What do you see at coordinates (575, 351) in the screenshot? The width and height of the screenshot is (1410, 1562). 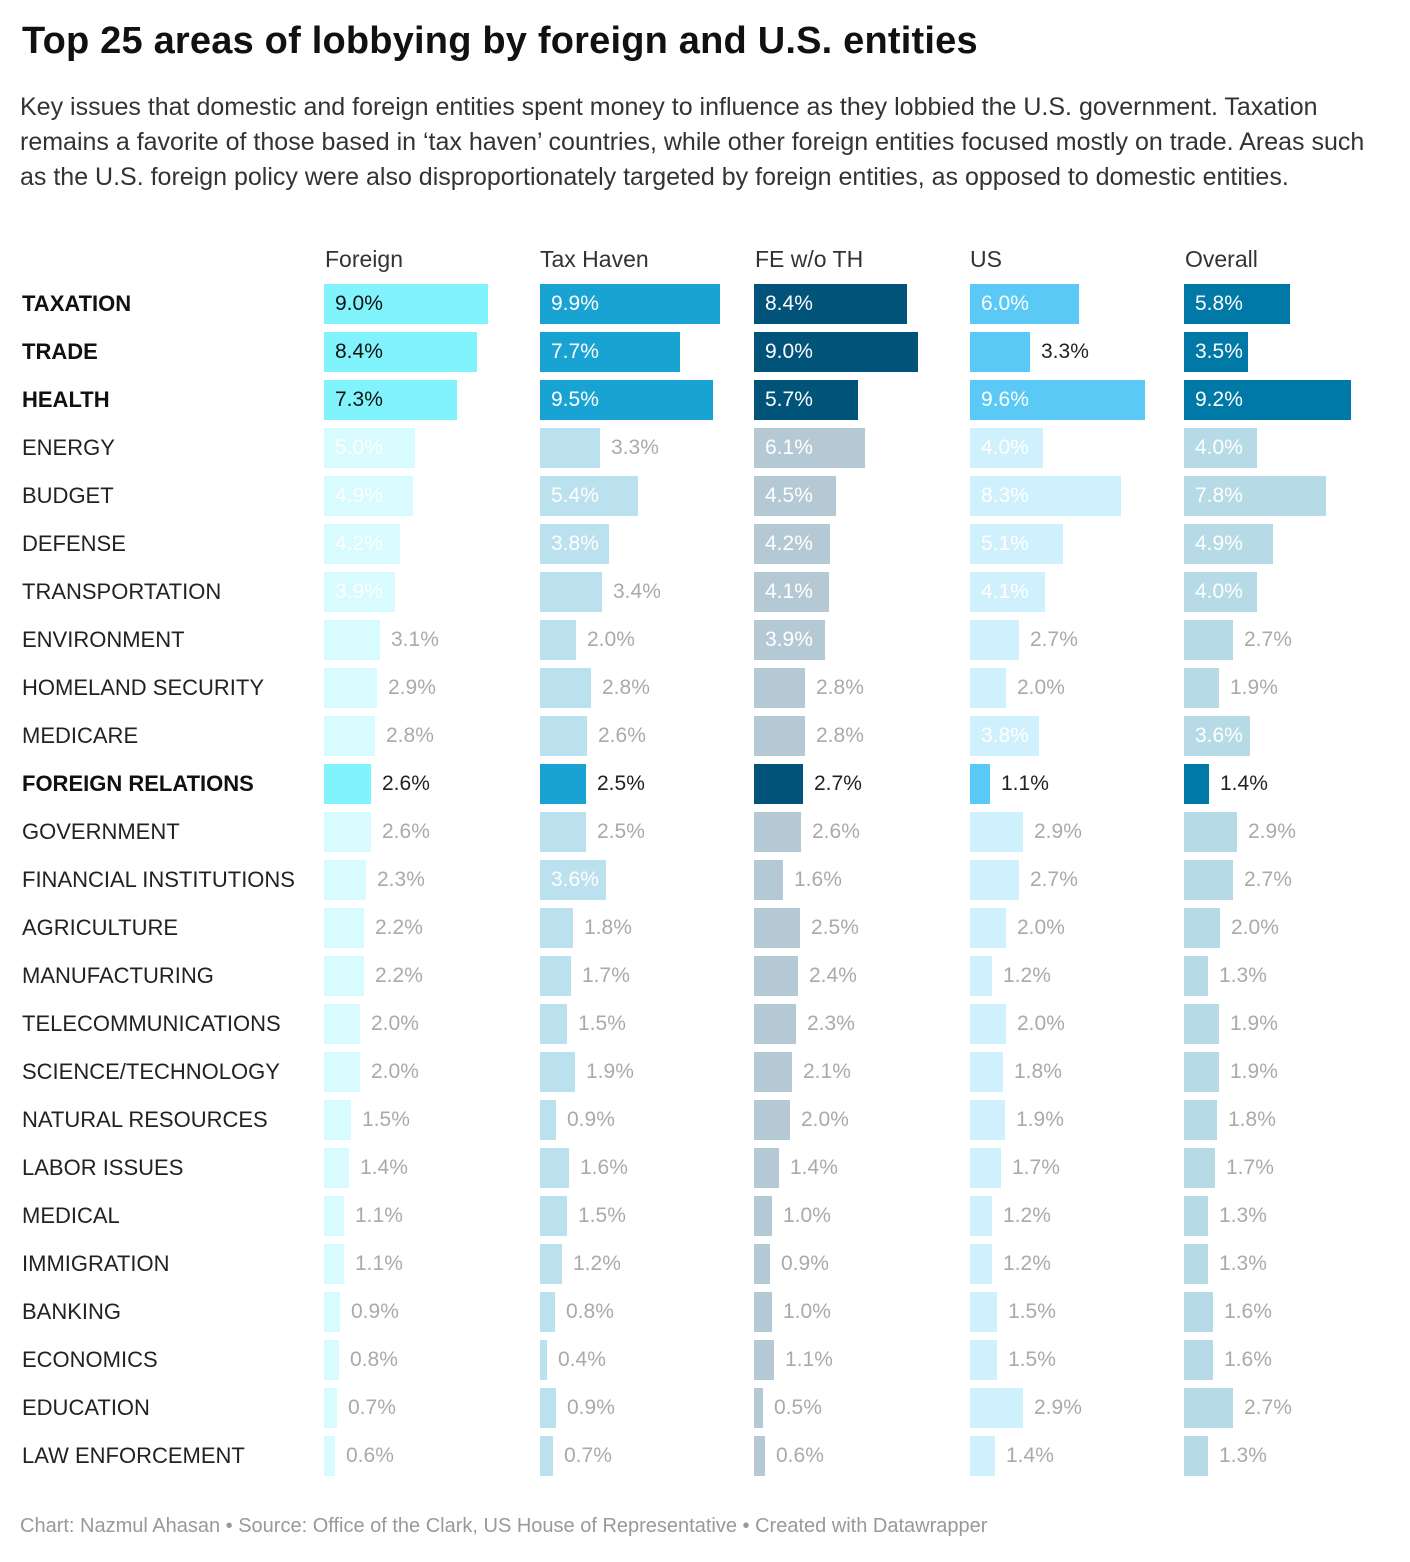 I see `value-label: 7.7%` at bounding box center [575, 351].